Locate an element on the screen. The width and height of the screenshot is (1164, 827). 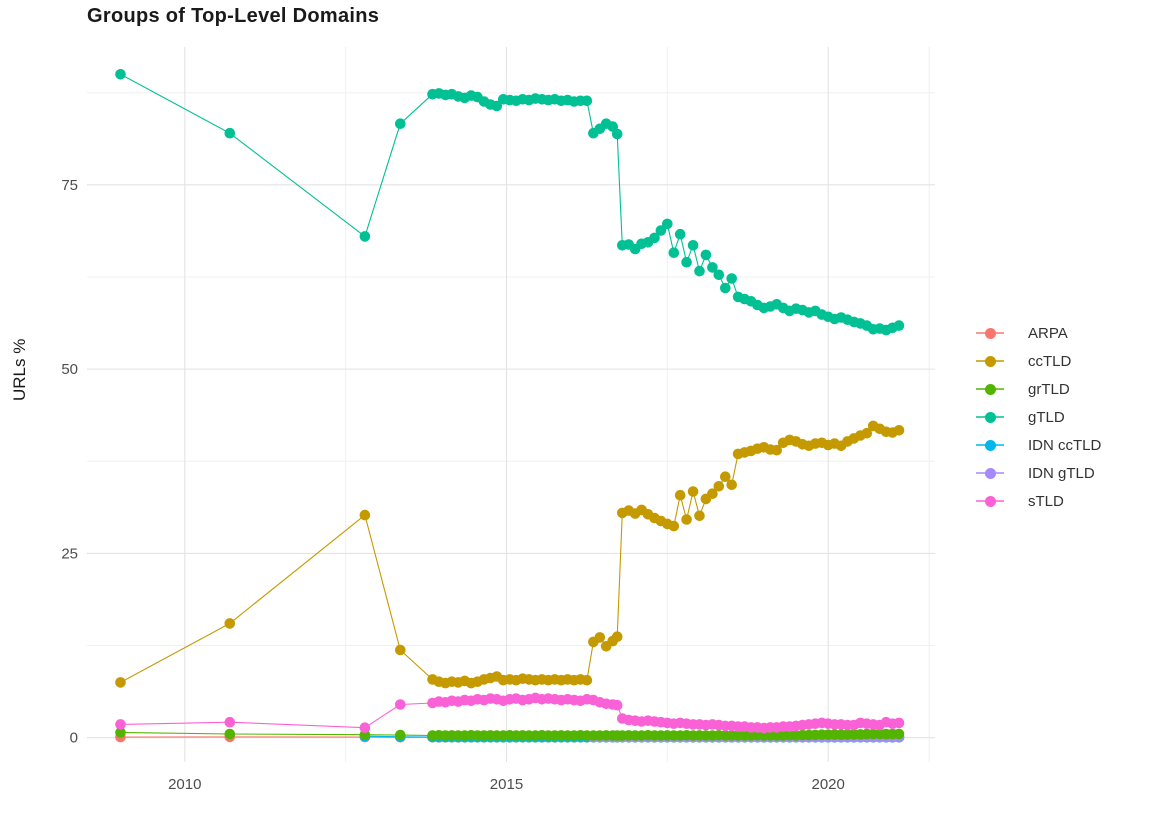
x-tick-label: 2010 is located at coordinates (184, 784).